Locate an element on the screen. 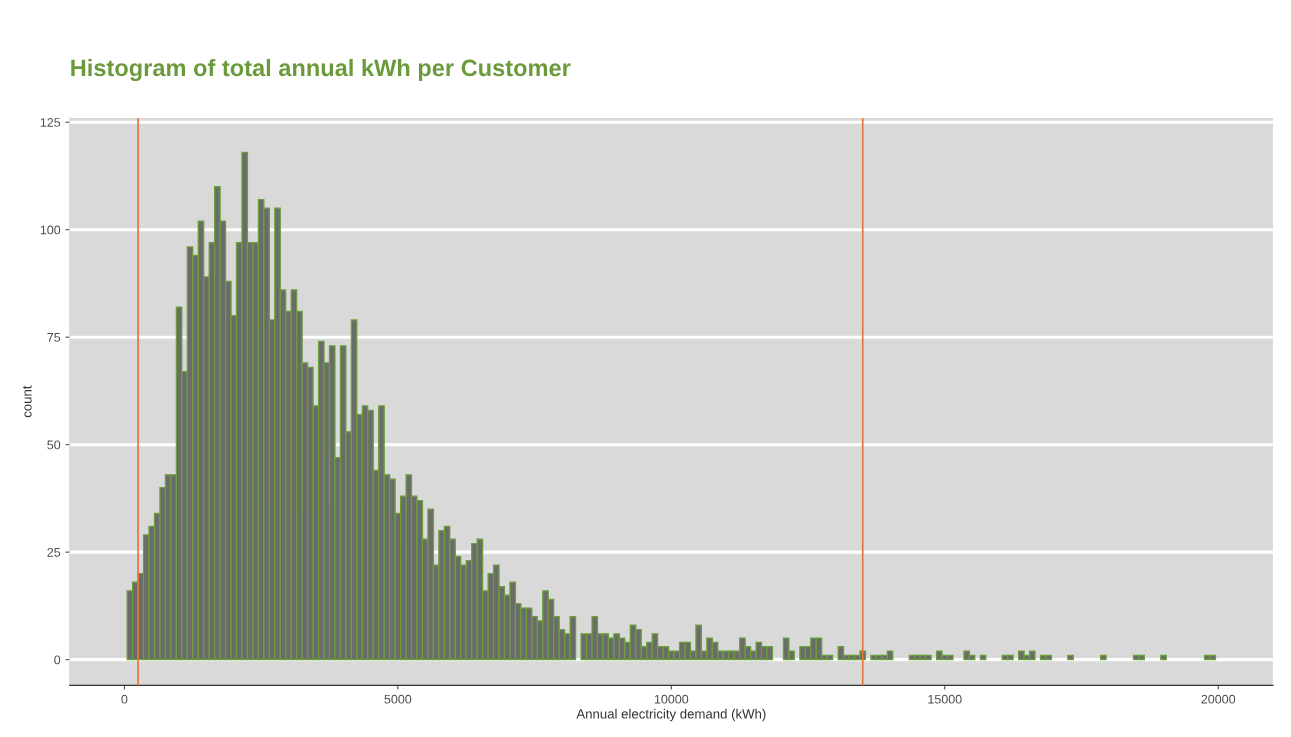  chart-title: Histogram of total annual kWh per Customer is located at coordinates (321, 70).